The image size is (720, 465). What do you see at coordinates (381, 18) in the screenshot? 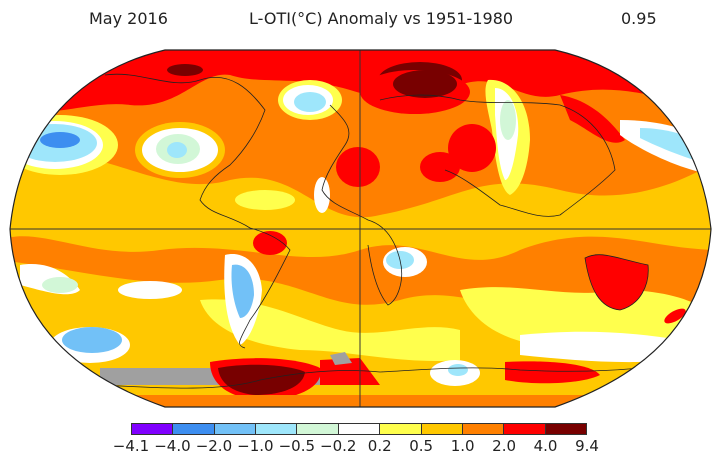
I see `chart-title: L-OTI(°C) Anomaly vs 1951-1980` at bounding box center [381, 18].